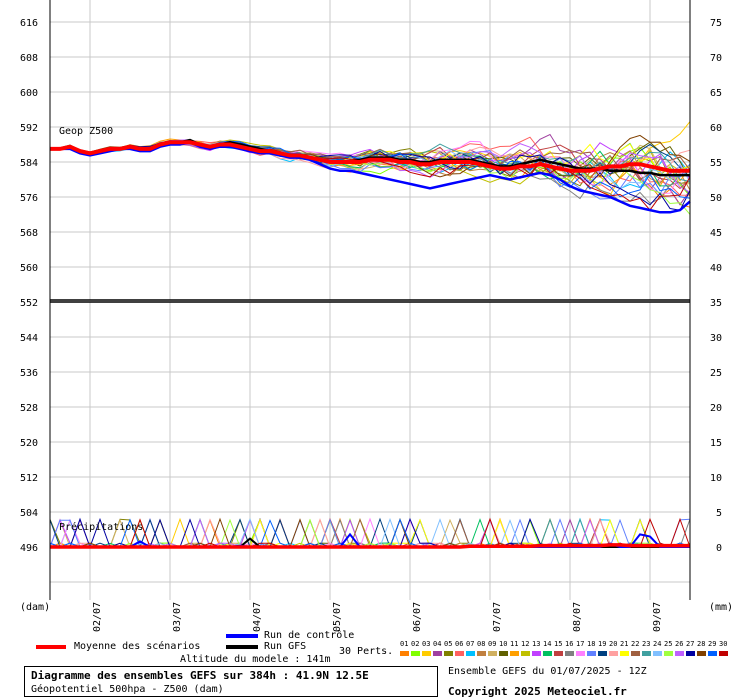  What do you see at coordinates (547, 671) in the screenshot?
I see `ensemble-info: Ensemble GEFS du 01/07/2025 - 12Z` at bounding box center [547, 671].